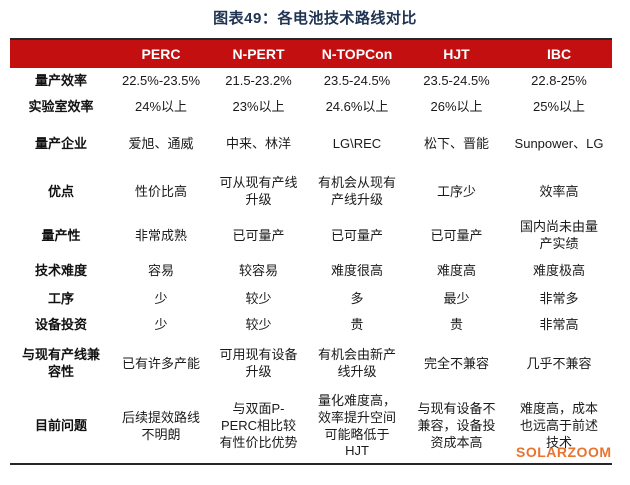 Image resolution: width=630 pixels, height=485 pixels. I want to click on table-cell: 与现有设备不兼容，设备投资成本高, so click(456, 425).